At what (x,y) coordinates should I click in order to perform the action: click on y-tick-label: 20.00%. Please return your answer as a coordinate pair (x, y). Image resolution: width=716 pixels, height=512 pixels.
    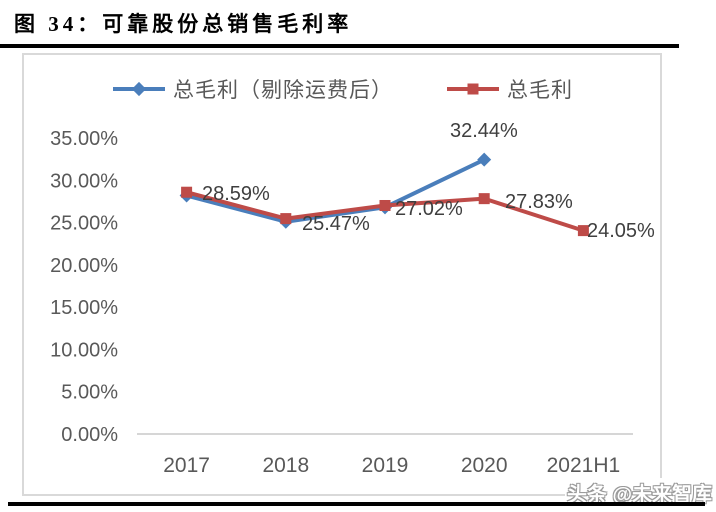
    Looking at the image, I should click on (84, 266).